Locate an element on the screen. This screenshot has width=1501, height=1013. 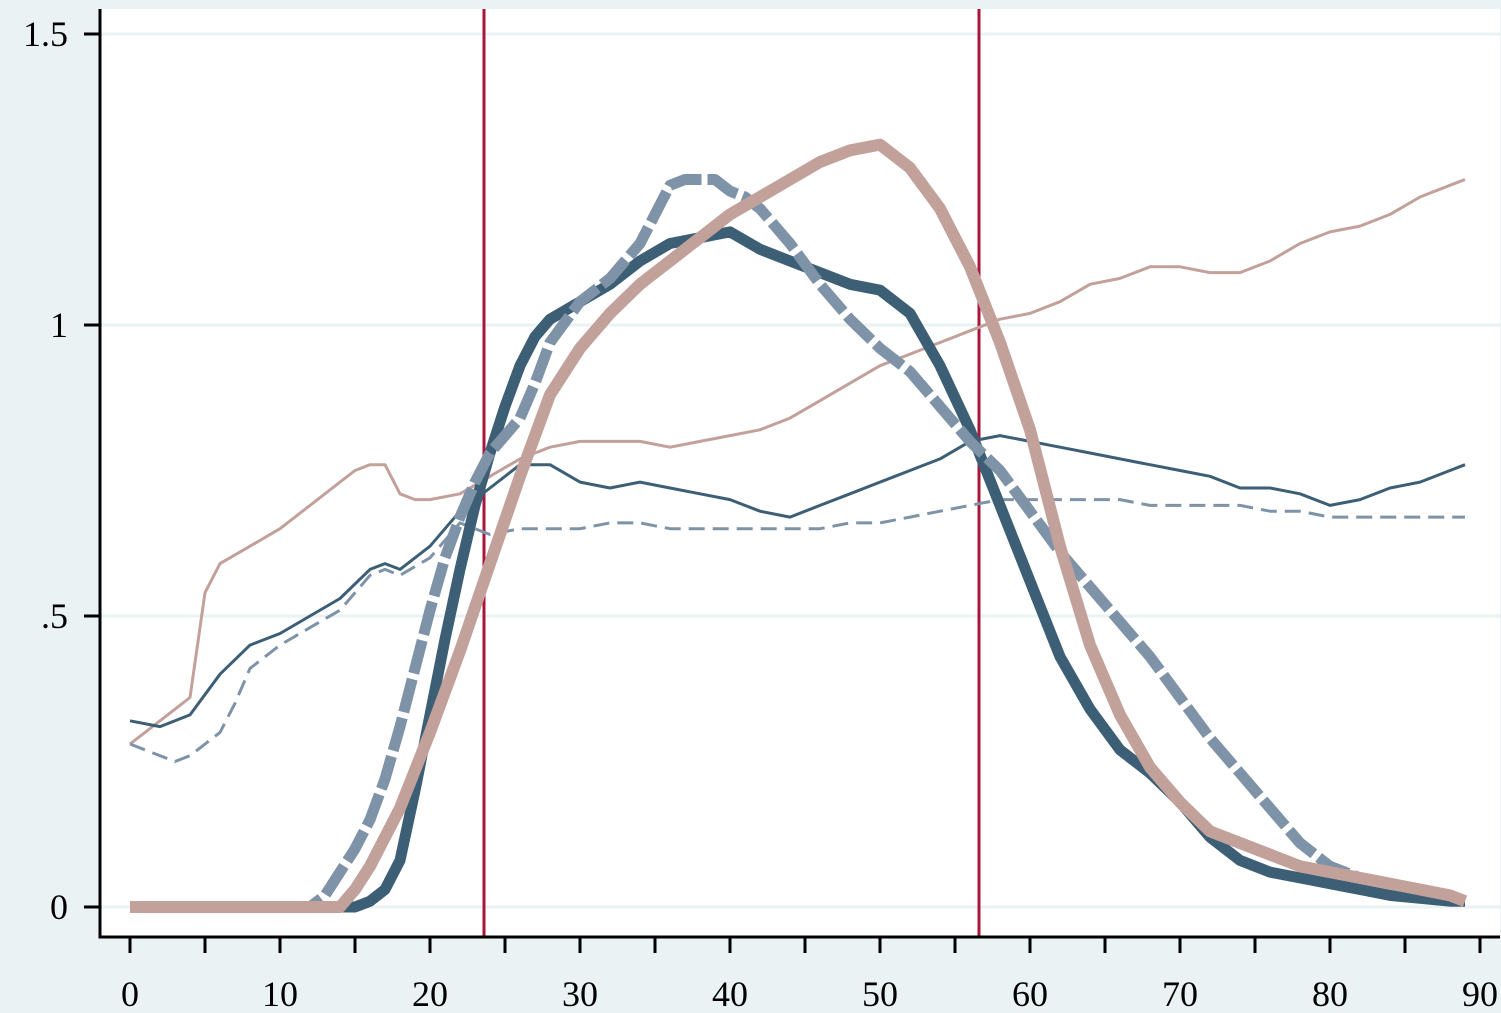
x-tick-label-7: 70 is located at coordinates (1180, 993).